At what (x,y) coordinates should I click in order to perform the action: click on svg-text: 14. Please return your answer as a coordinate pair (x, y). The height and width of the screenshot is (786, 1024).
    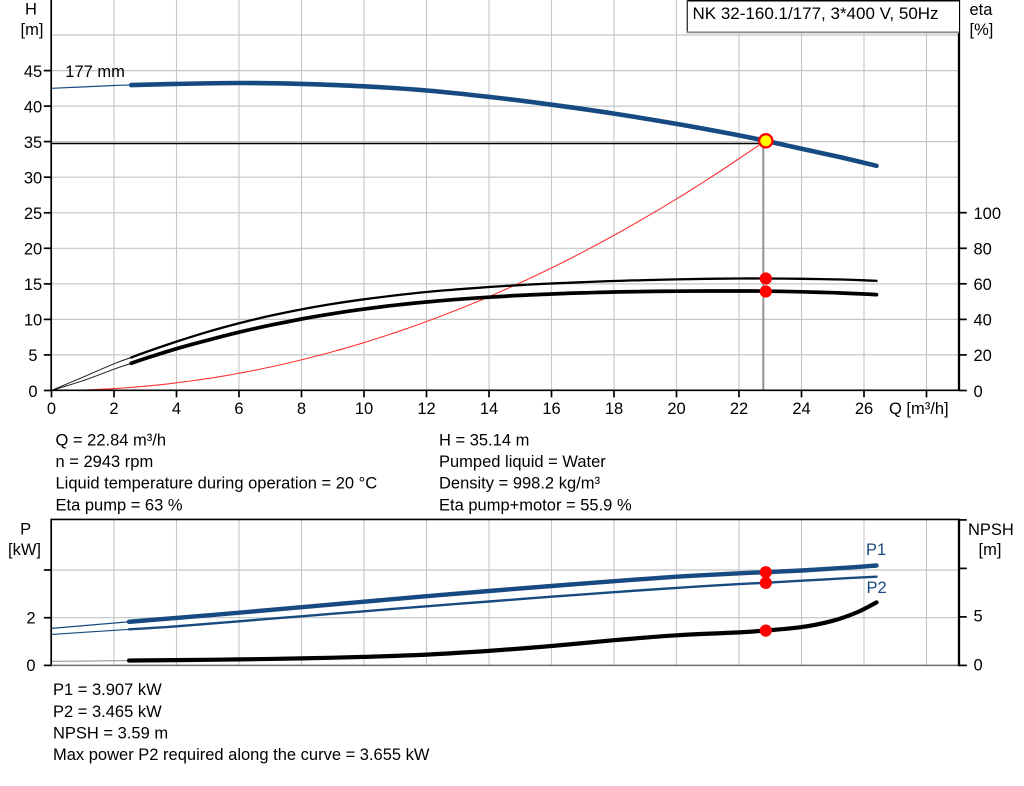
    Looking at the image, I should click on (489, 409).